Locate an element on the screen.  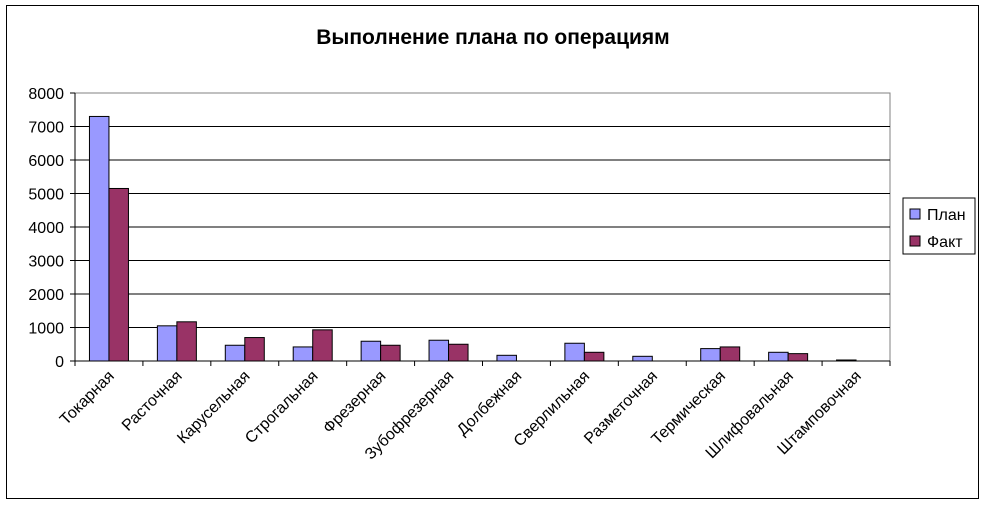
y-tick-label: 8000 is located at coordinates (46, 94).